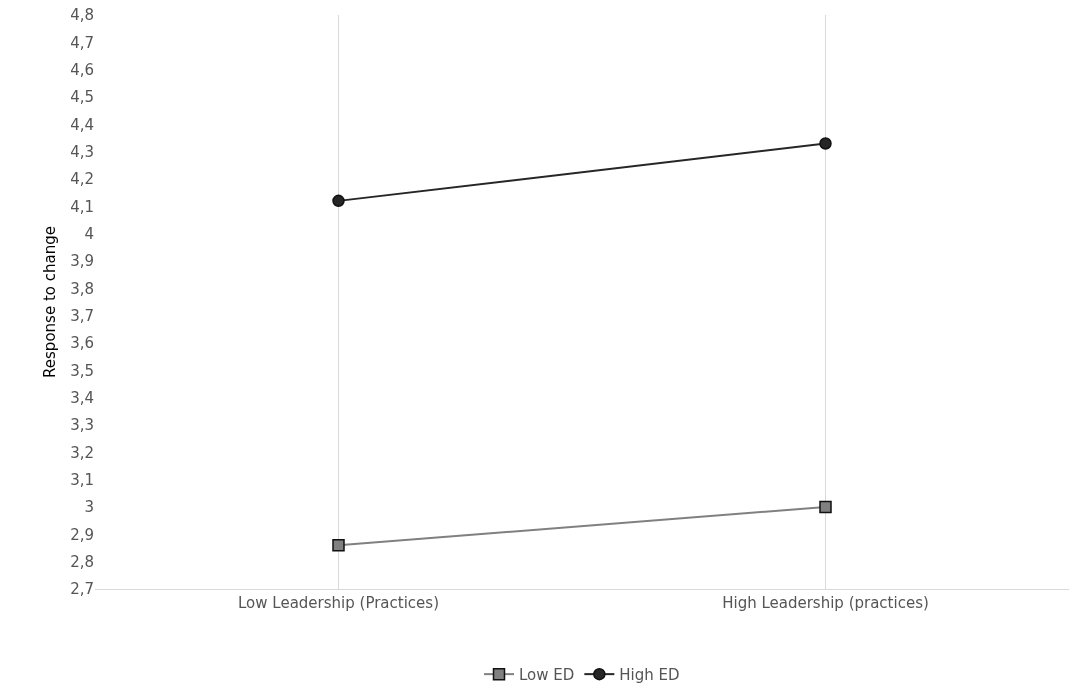 This screenshot has width=1074, height=696. What do you see at coordinates (89, 233) in the screenshot?
I see `y-tick-label: 4` at bounding box center [89, 233].